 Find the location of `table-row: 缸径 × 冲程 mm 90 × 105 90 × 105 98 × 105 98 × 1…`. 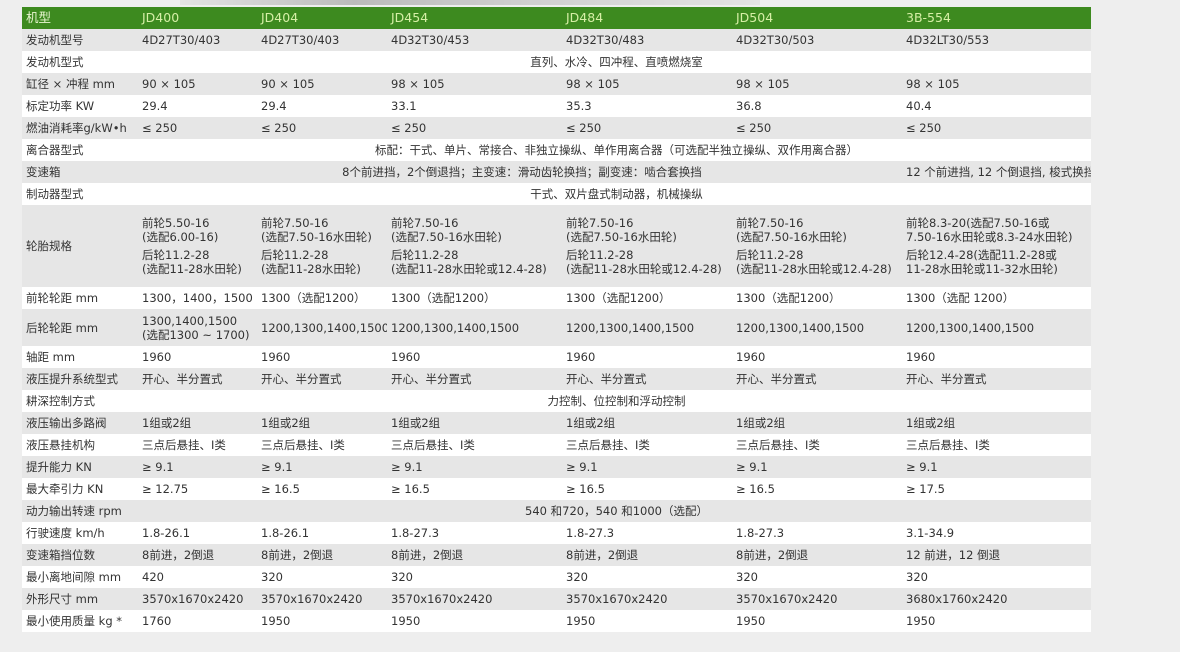

table-row: 缸径 × 冲程 mm 90 × 105 90 × 105 98 × 105 98 × 1… is located at coordinates (556, 84).